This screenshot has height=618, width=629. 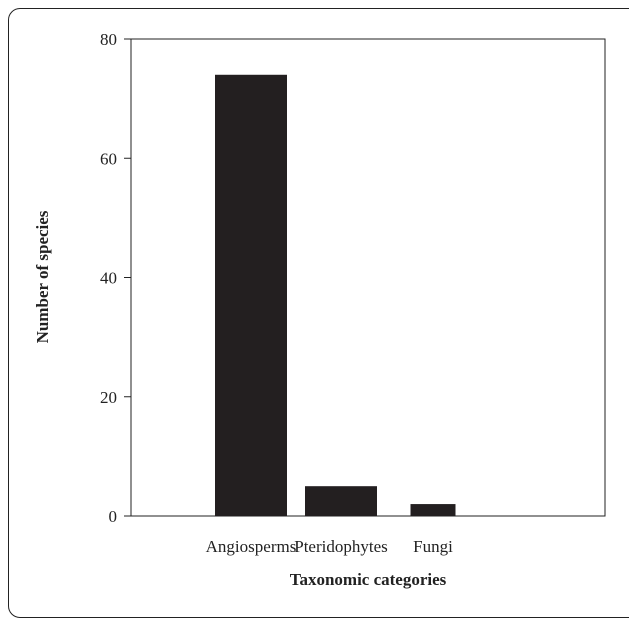 I want to click on y-tick-label: 60, so click(x=108, y=158).